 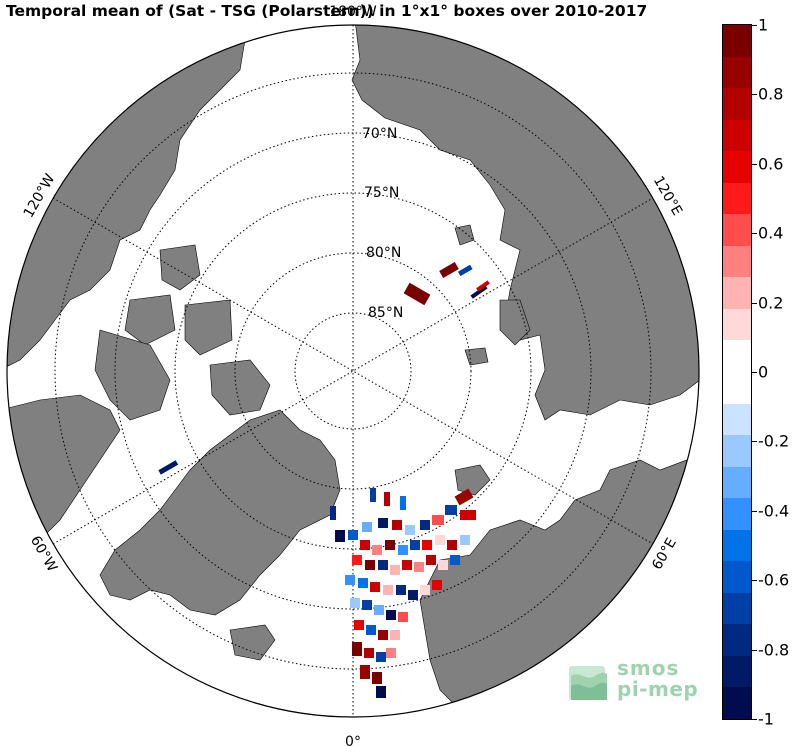 I want to click on colorbar-tick-label: 0.6, so click(x=771, y=164).